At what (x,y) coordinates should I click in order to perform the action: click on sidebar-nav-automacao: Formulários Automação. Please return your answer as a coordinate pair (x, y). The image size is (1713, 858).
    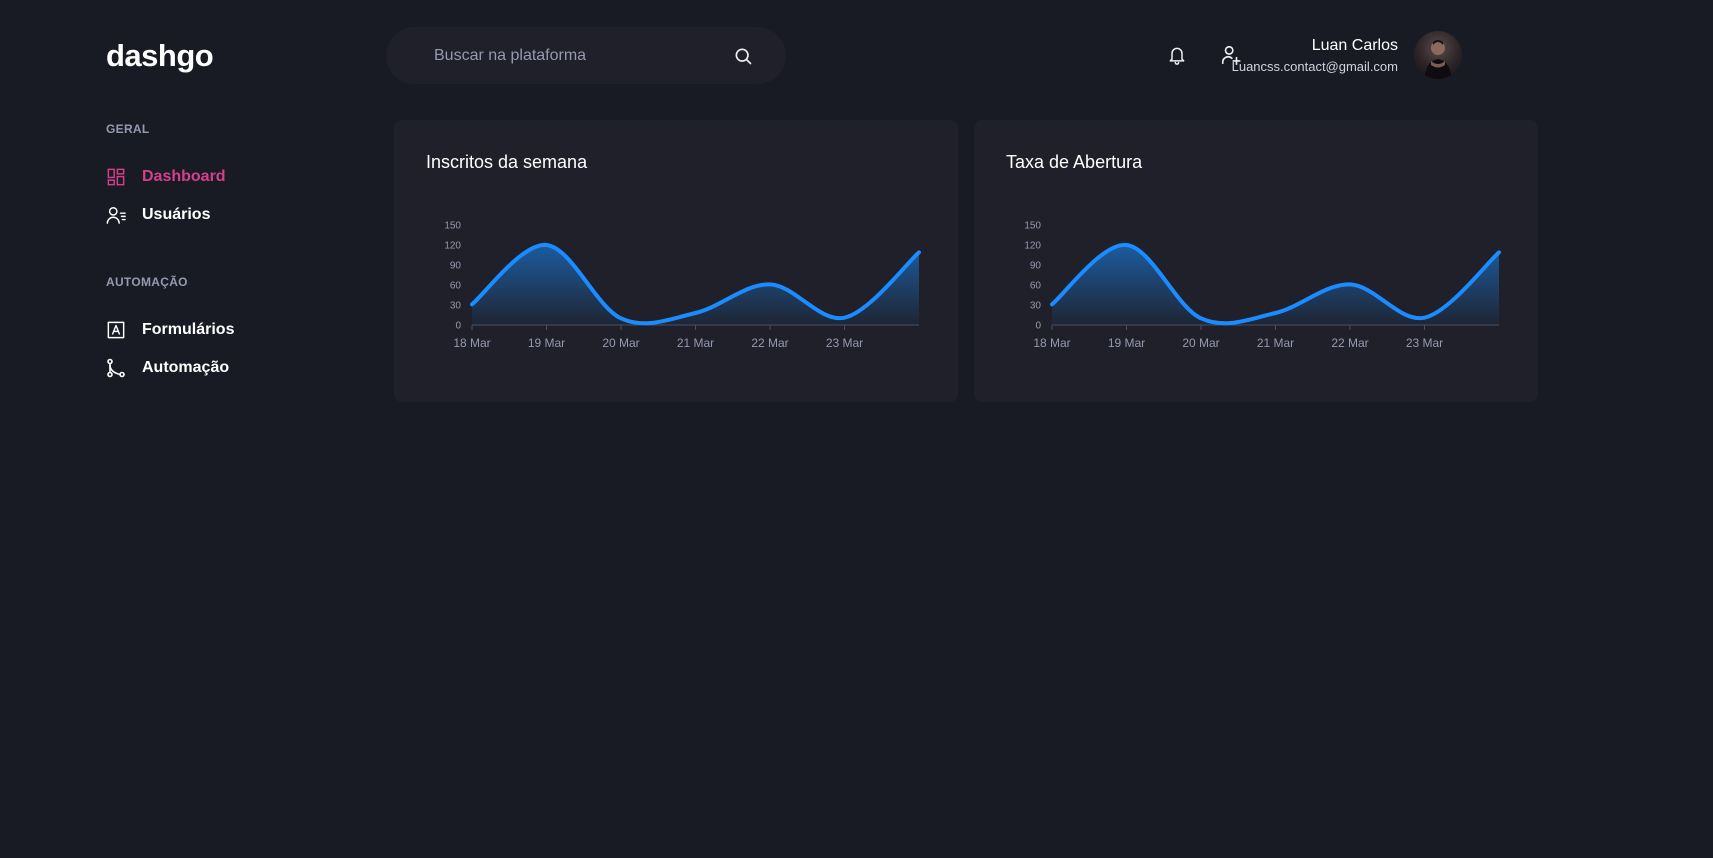
    Looking at the image, I should click on (236, 349).